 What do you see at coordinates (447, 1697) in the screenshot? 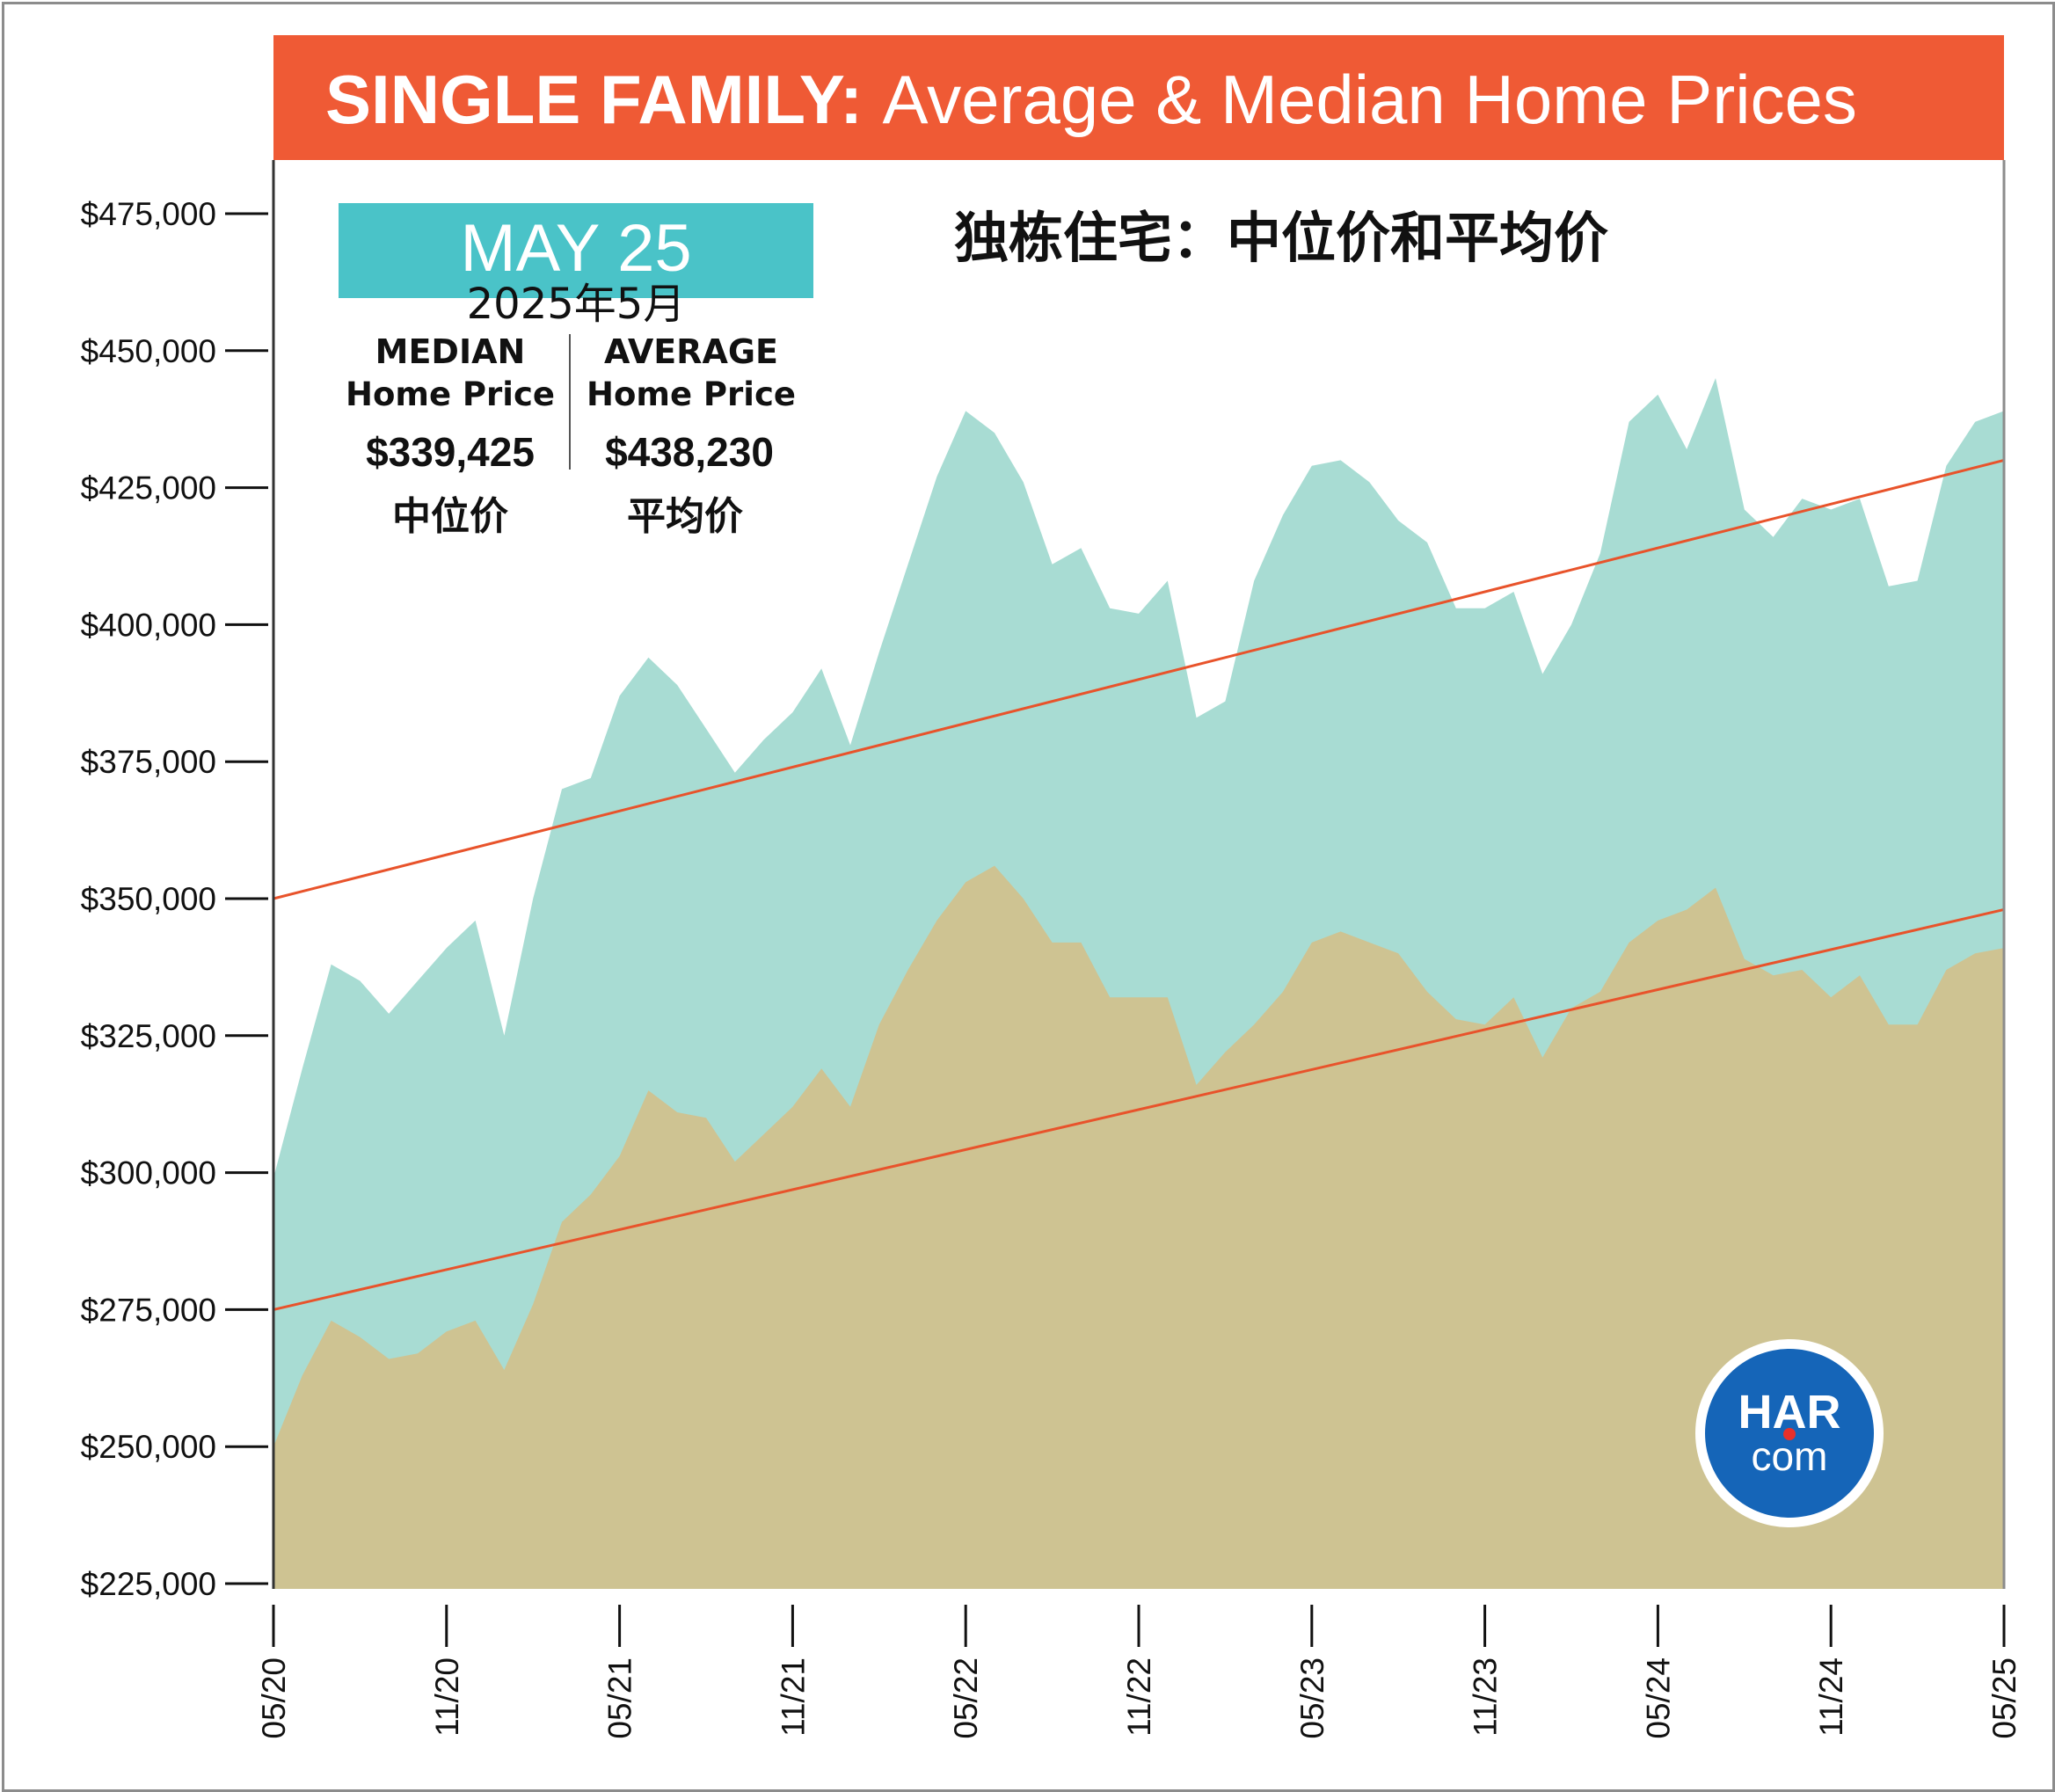
I see `x-tick-label: 11/20` at bounding box center [447, 1697].